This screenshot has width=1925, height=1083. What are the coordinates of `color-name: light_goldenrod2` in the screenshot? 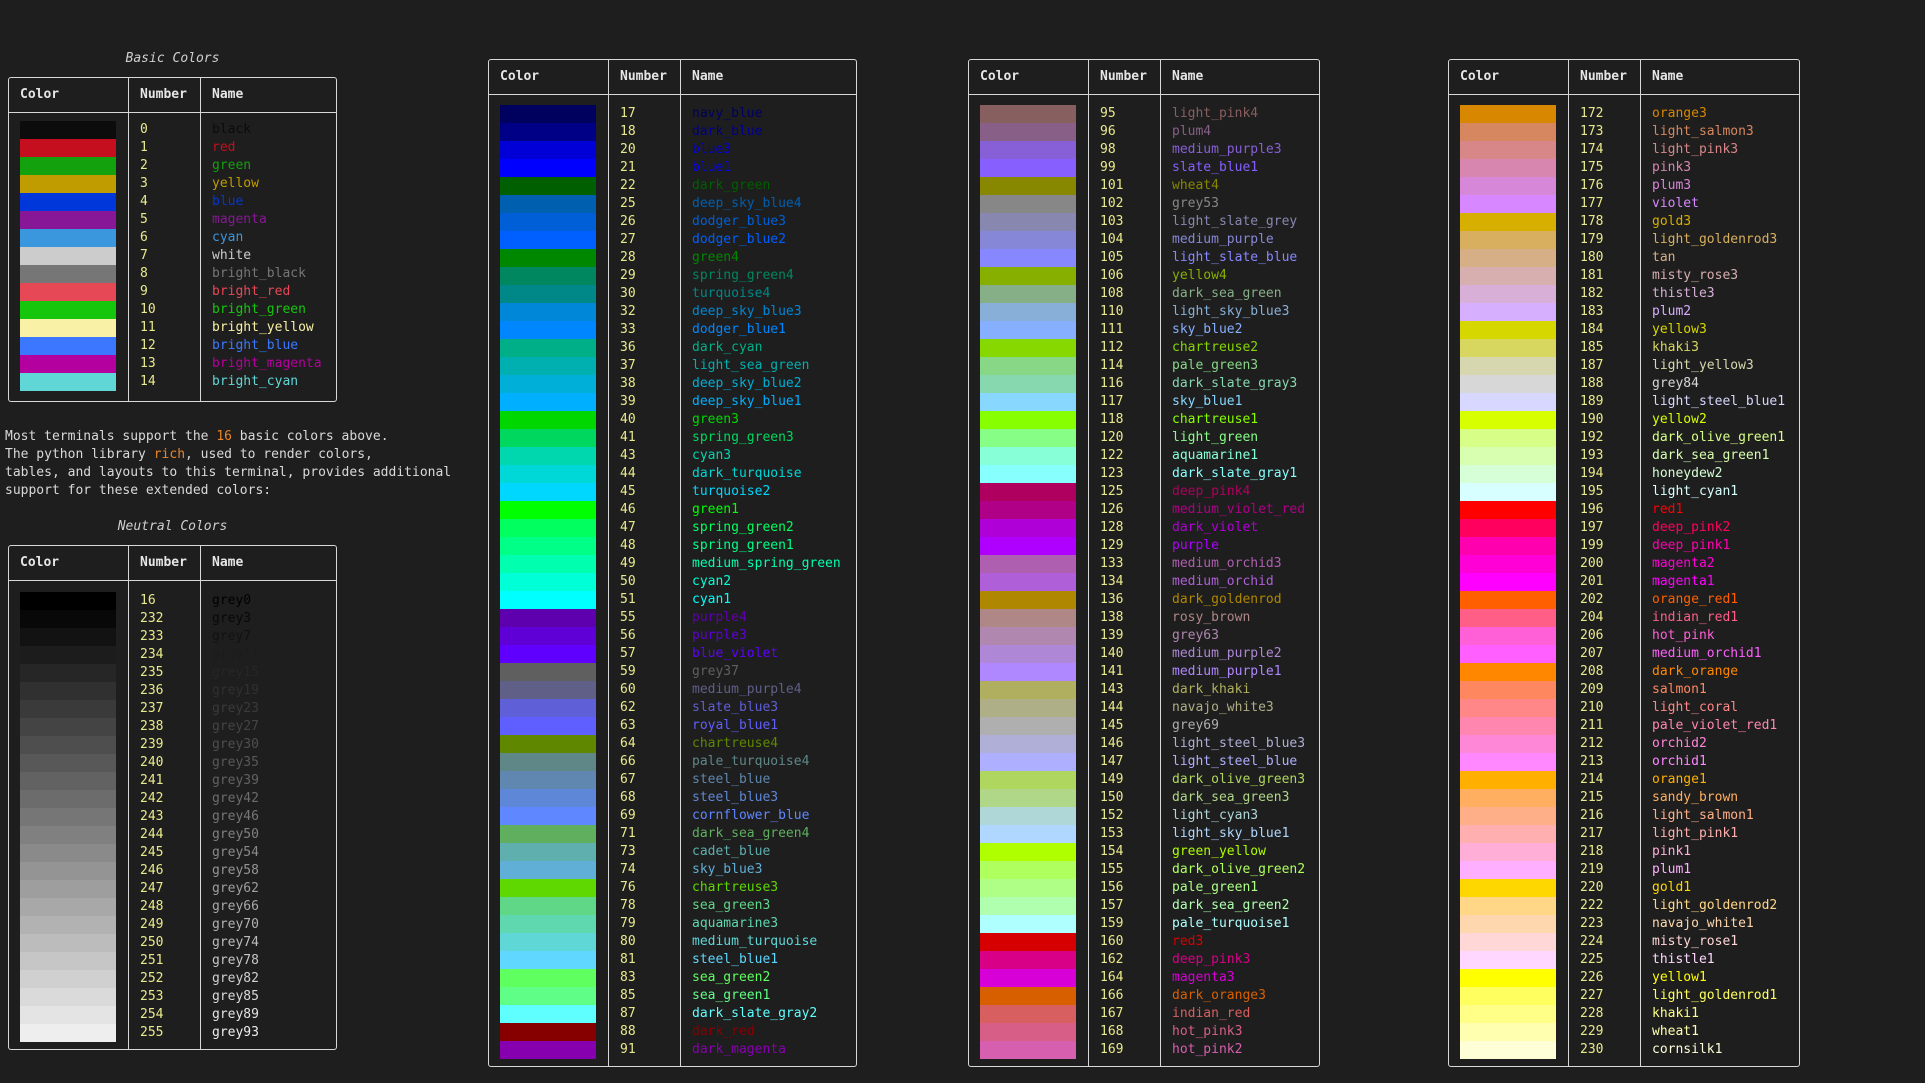 It's located at (1715, 905).